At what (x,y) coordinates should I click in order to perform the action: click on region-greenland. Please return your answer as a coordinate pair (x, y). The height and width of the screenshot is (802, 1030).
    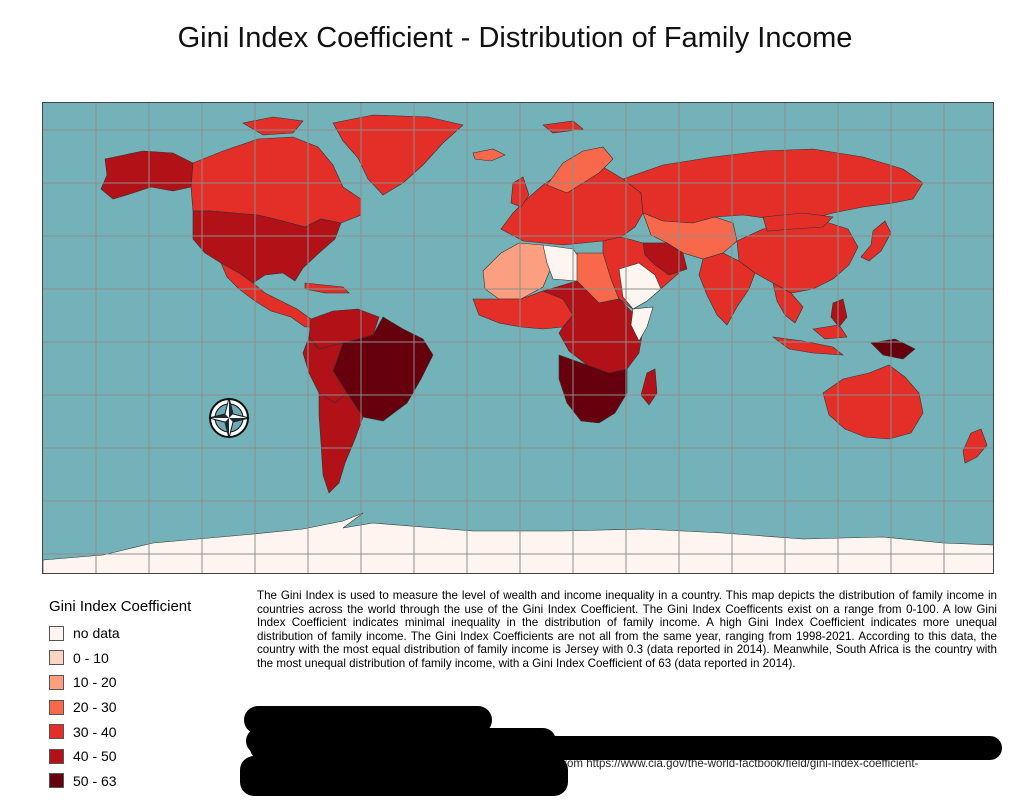
    Looking at the image, I should click on (398, 155).